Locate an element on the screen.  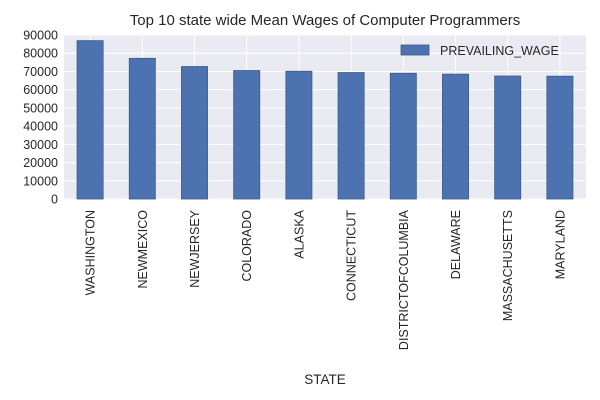
x-tick-label: ALASKA is located at coordinates (299, 233).